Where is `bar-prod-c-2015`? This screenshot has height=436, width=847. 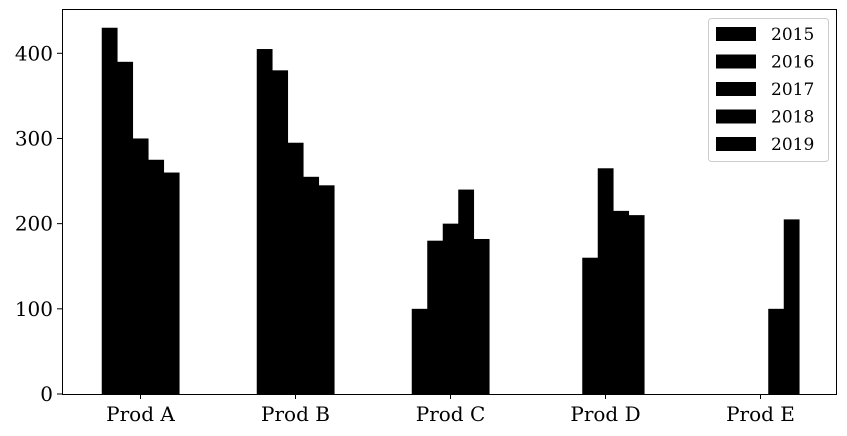 bar-prod-c-2015 is located at coordinates (419, 351).